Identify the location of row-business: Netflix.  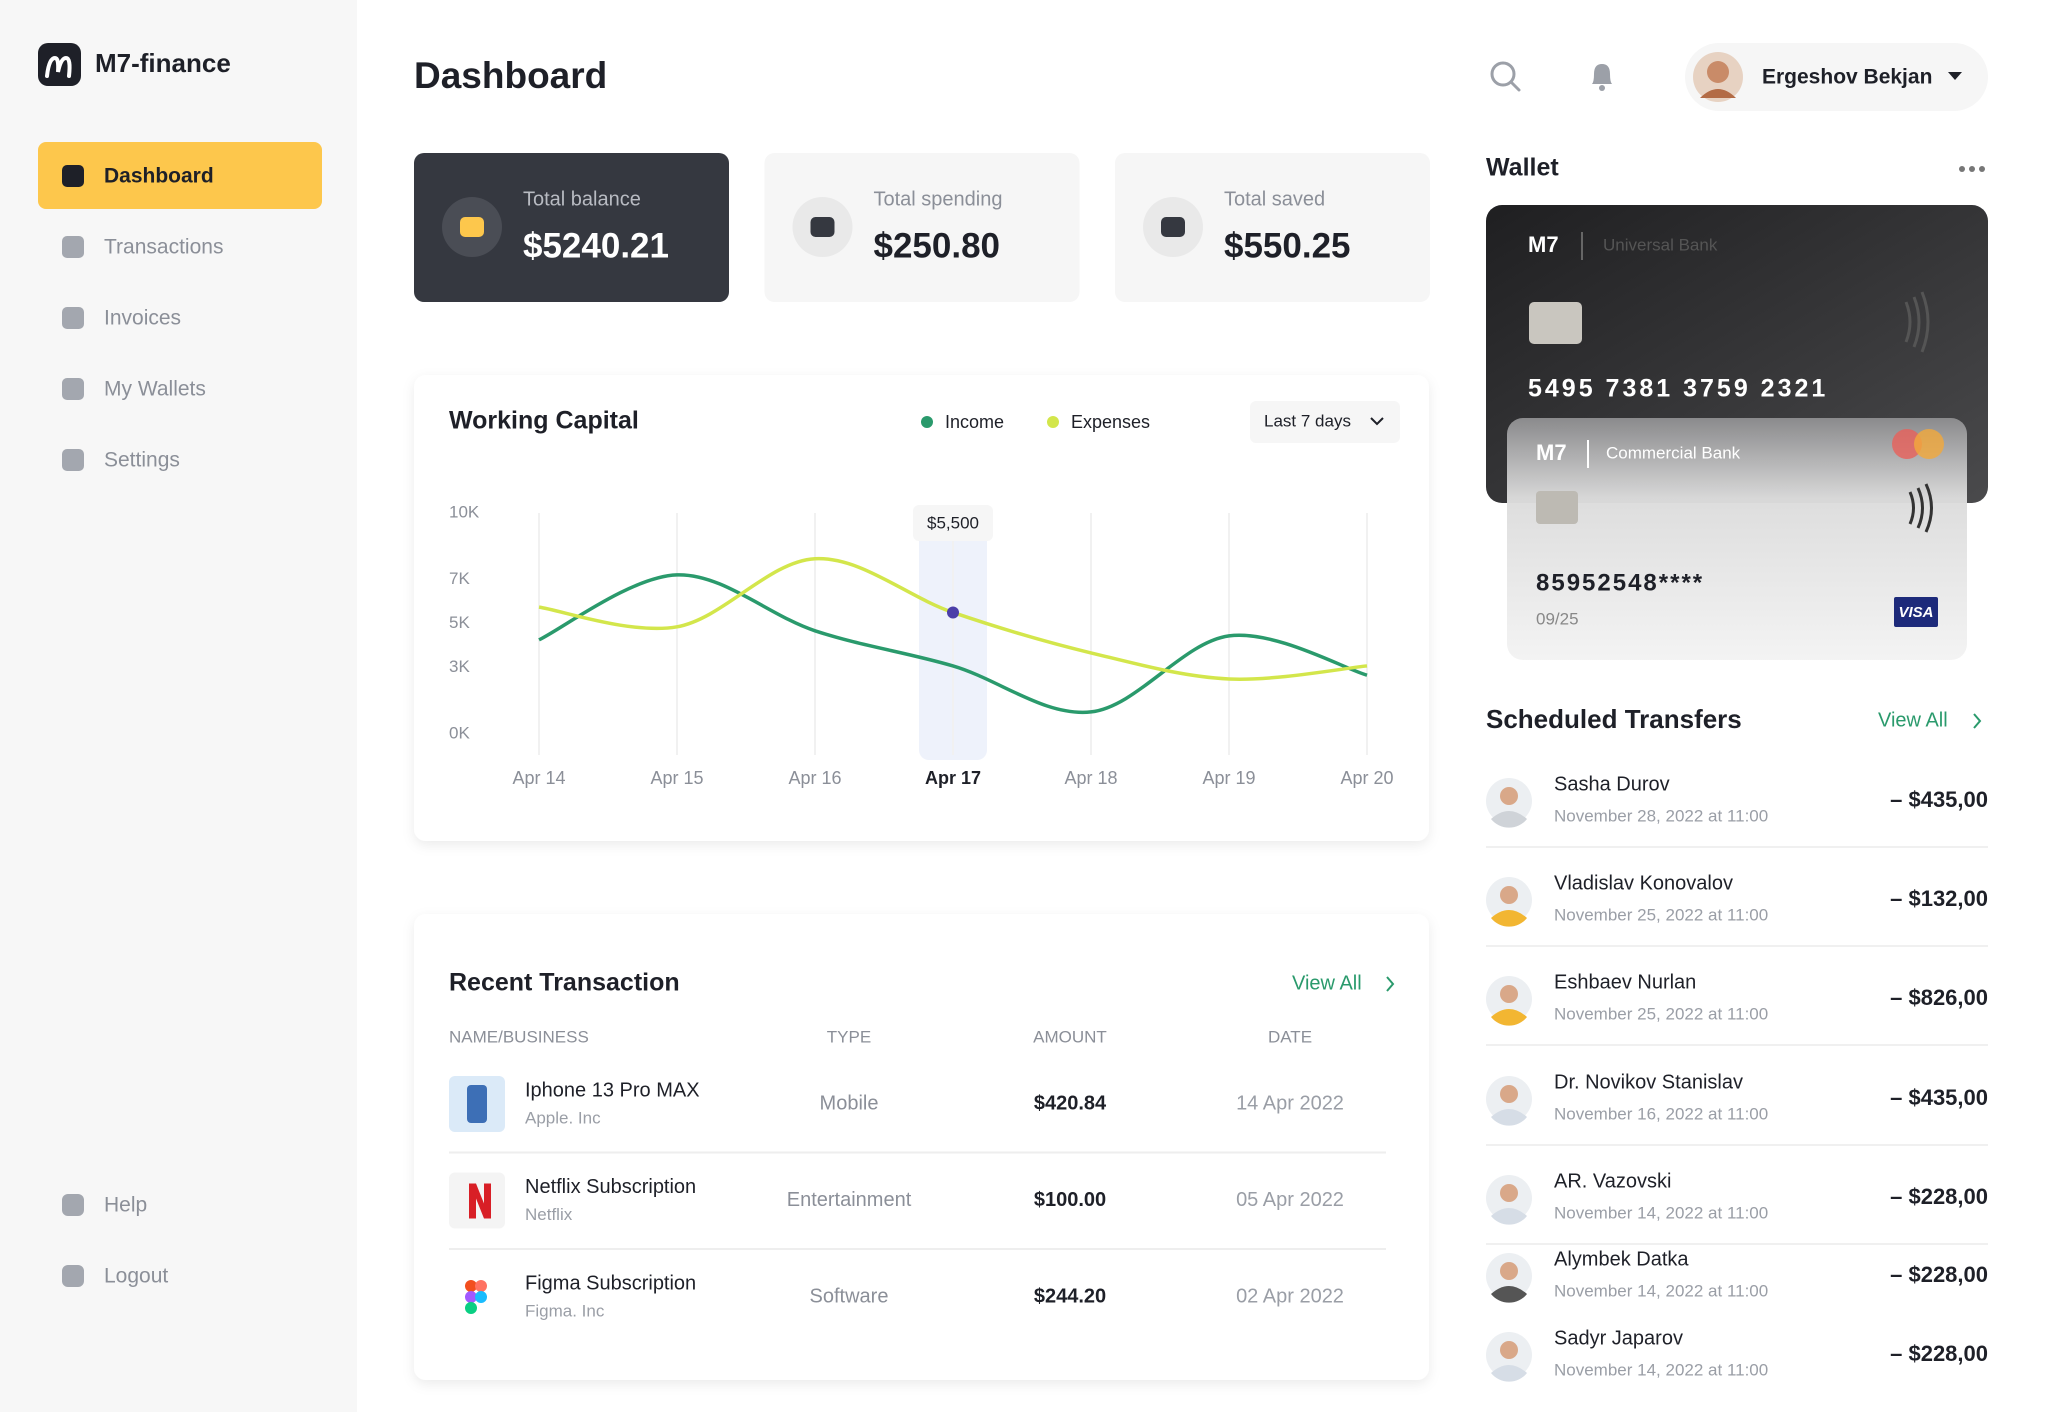
(549, 1214).